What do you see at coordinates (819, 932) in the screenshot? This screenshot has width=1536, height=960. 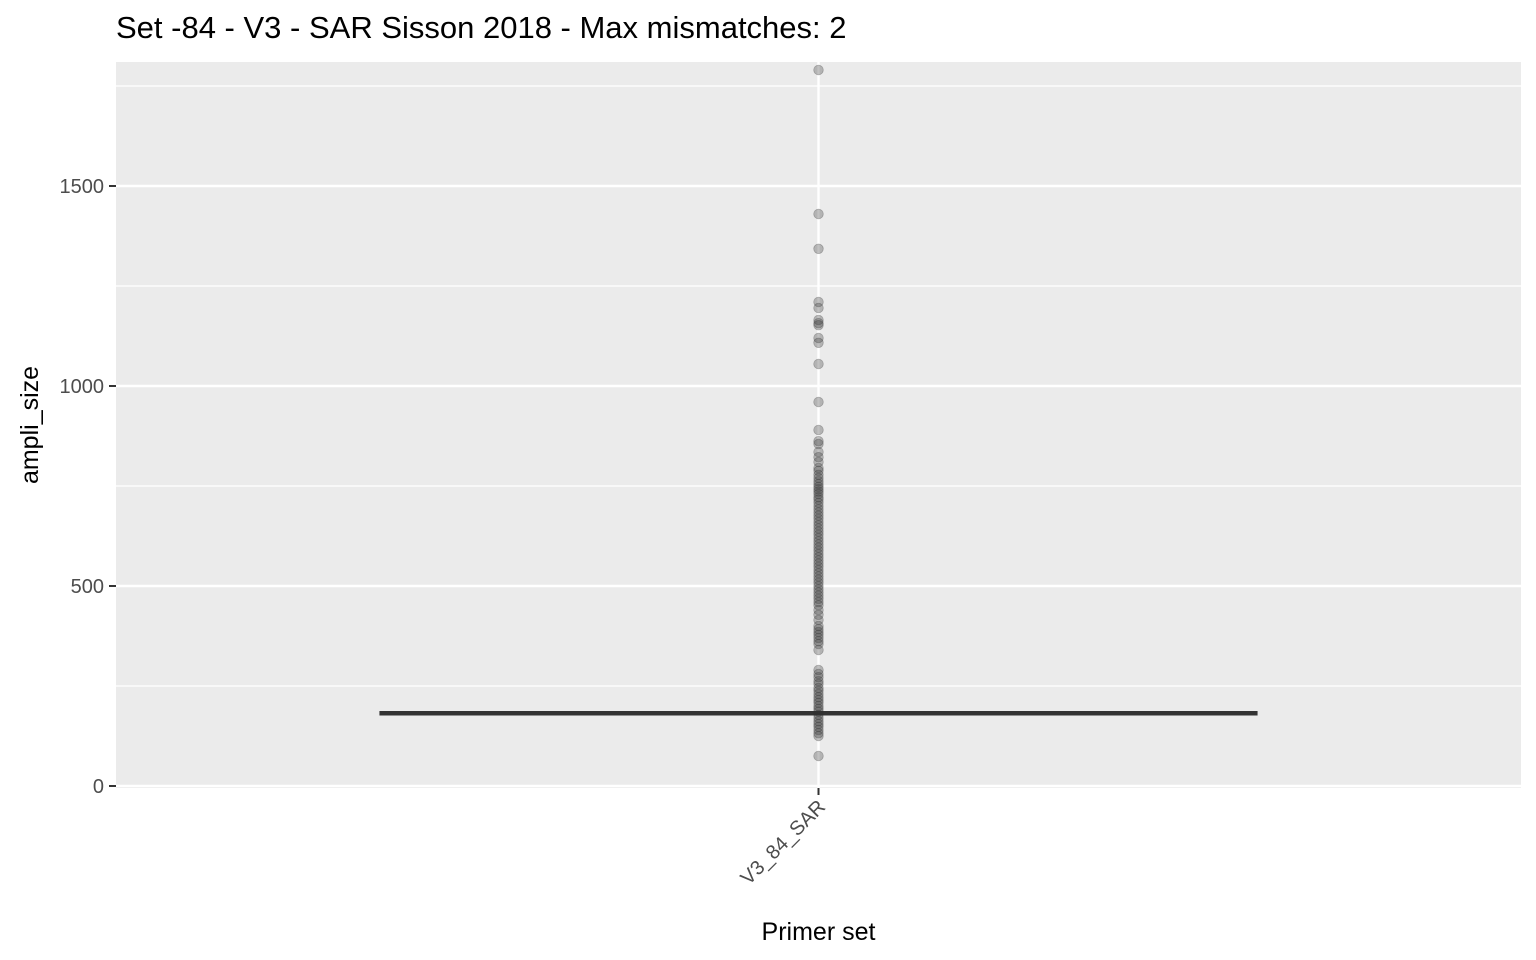 I see `x-axis-title: Primer set` at bounding box center [819, 932].